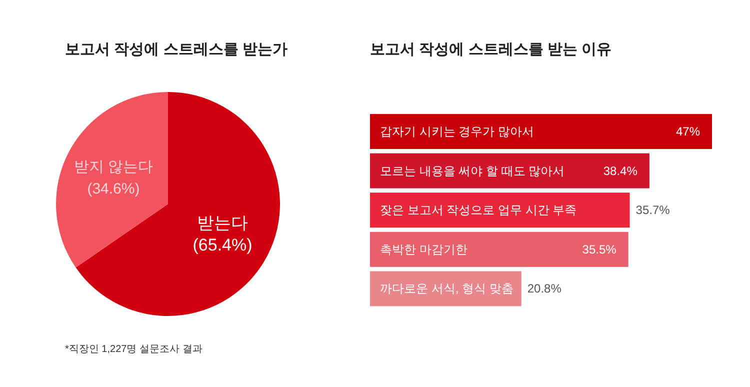  What do you see at coordinates (114, 167) in the screenshot?
I see `slice-label: 받지 않는다` at bounding box center [114, 167].